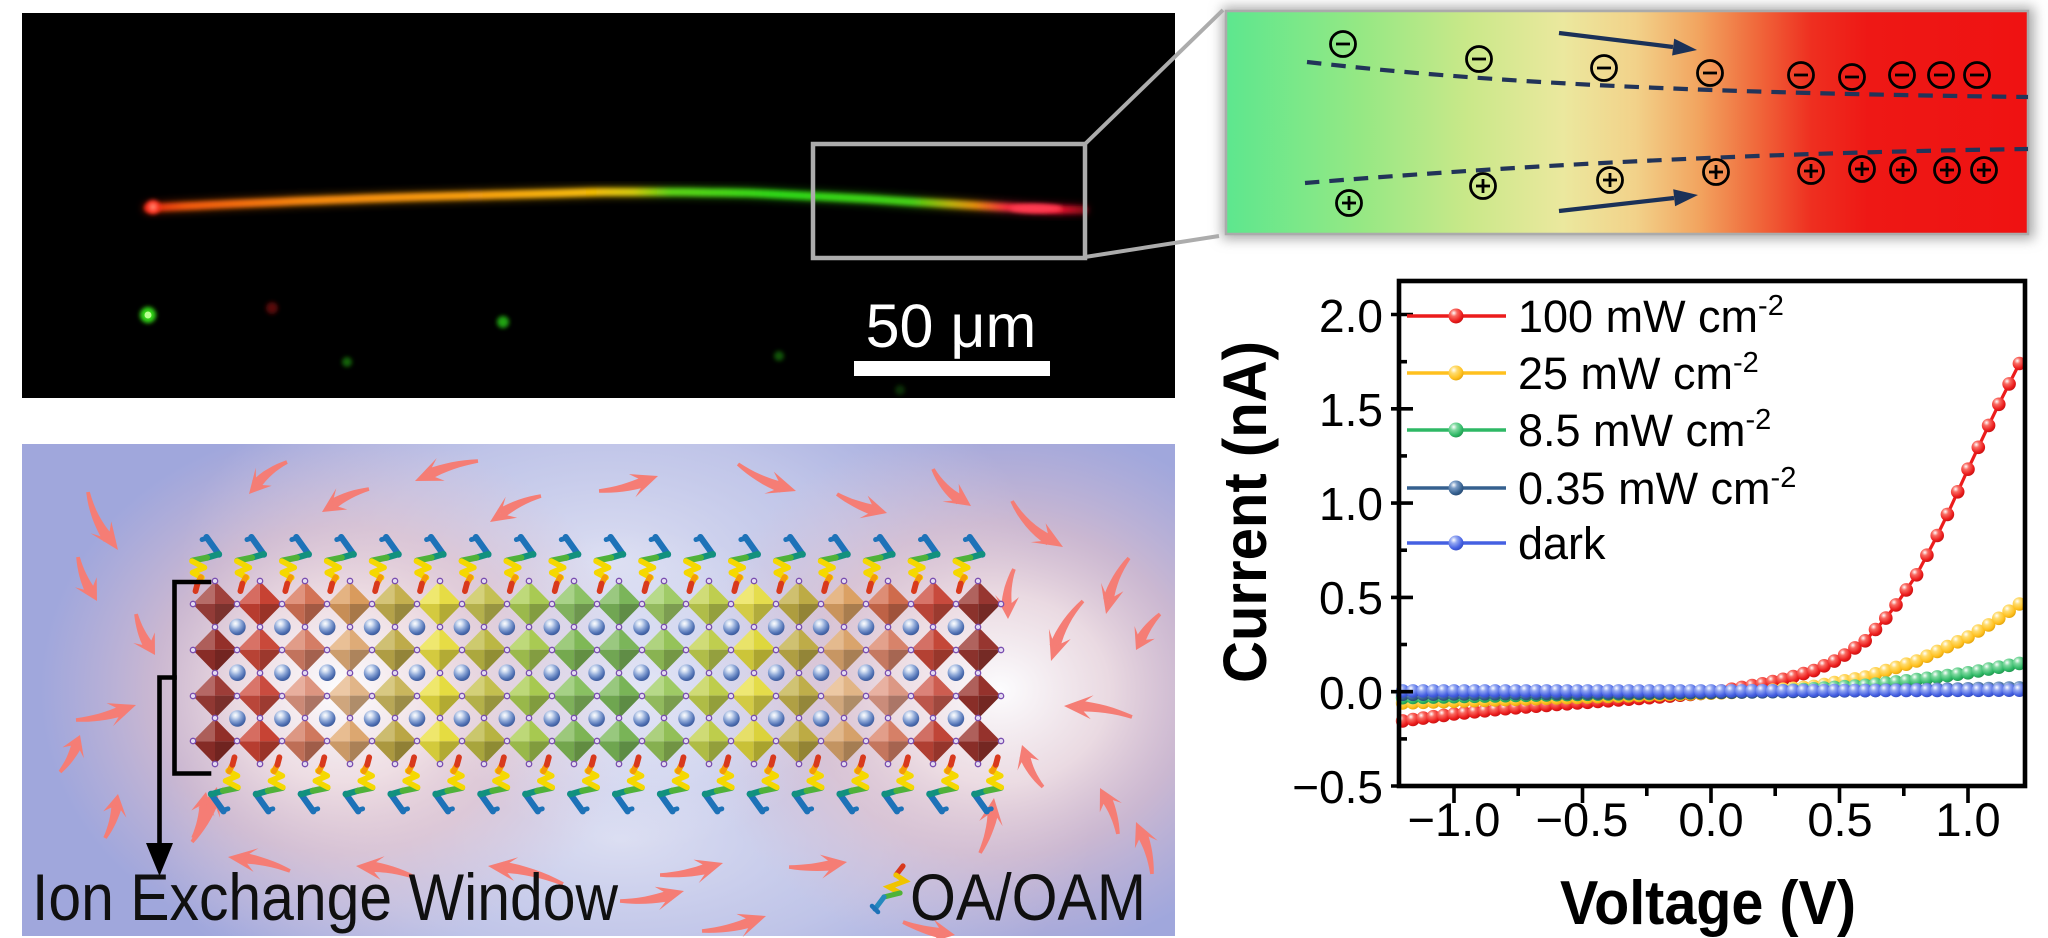  I want to click on svg-text: 25 mW cm-2, so click(1638, 373).